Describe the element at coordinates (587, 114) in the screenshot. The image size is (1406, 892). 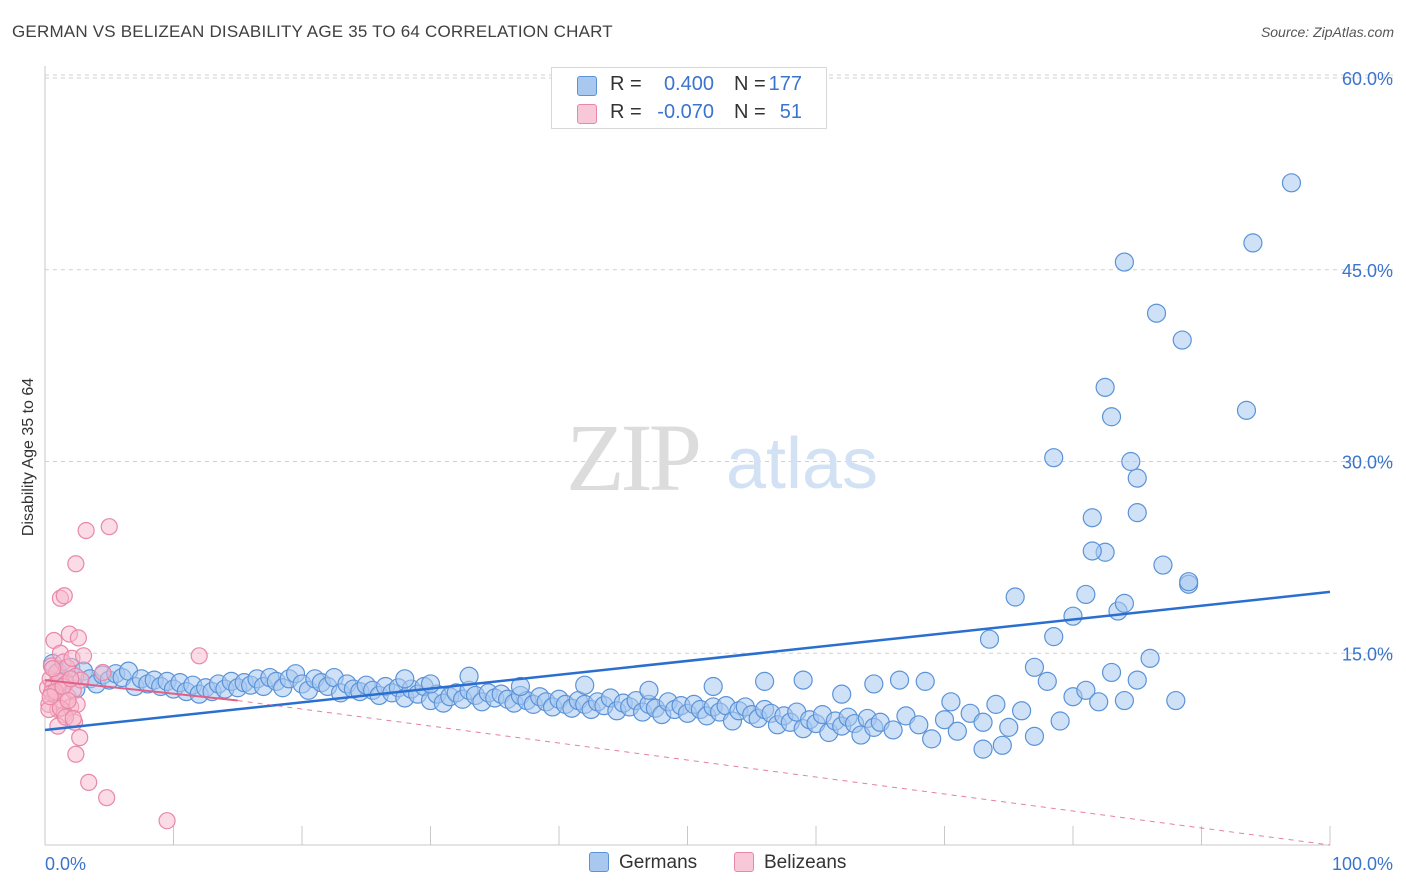
I see `belizeans-swatch` at that location.